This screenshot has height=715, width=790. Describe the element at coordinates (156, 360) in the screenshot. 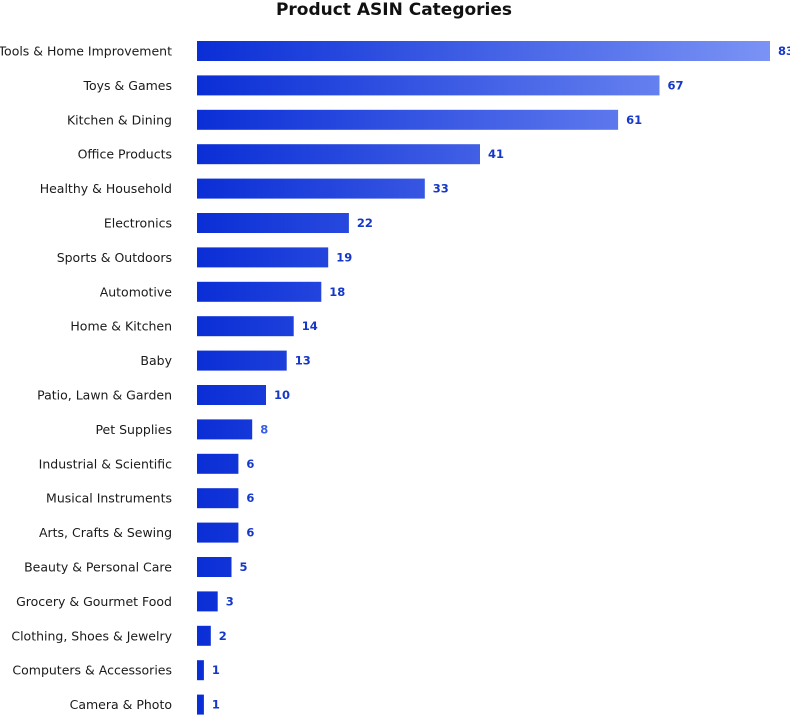

I see `category-label: Baby` at that location.